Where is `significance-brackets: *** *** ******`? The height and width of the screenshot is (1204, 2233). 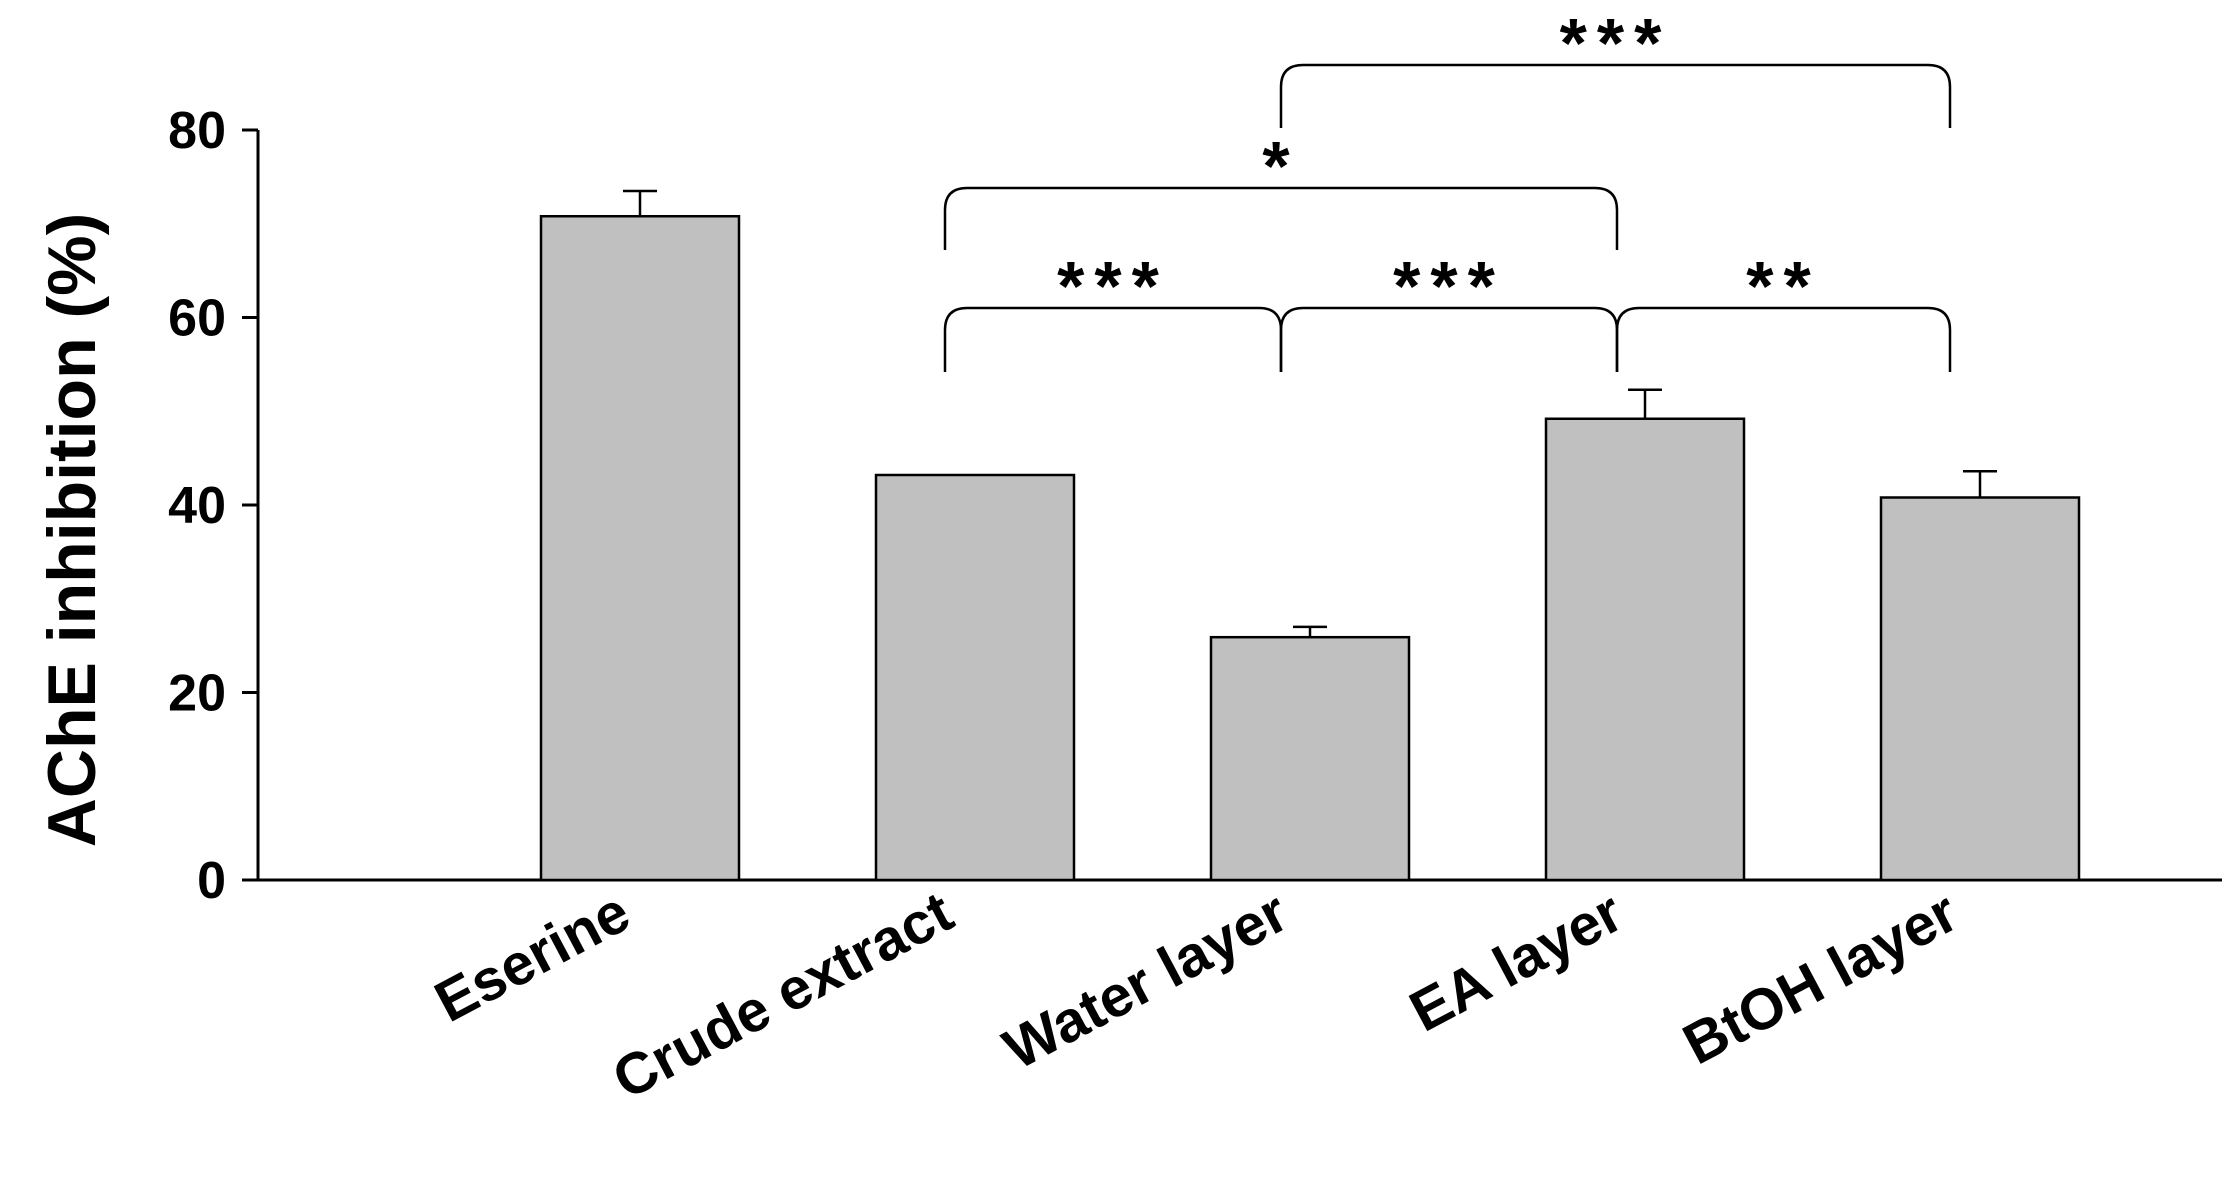
significance-brackets: *** *** ****** is located at coordinates (1447, 188).